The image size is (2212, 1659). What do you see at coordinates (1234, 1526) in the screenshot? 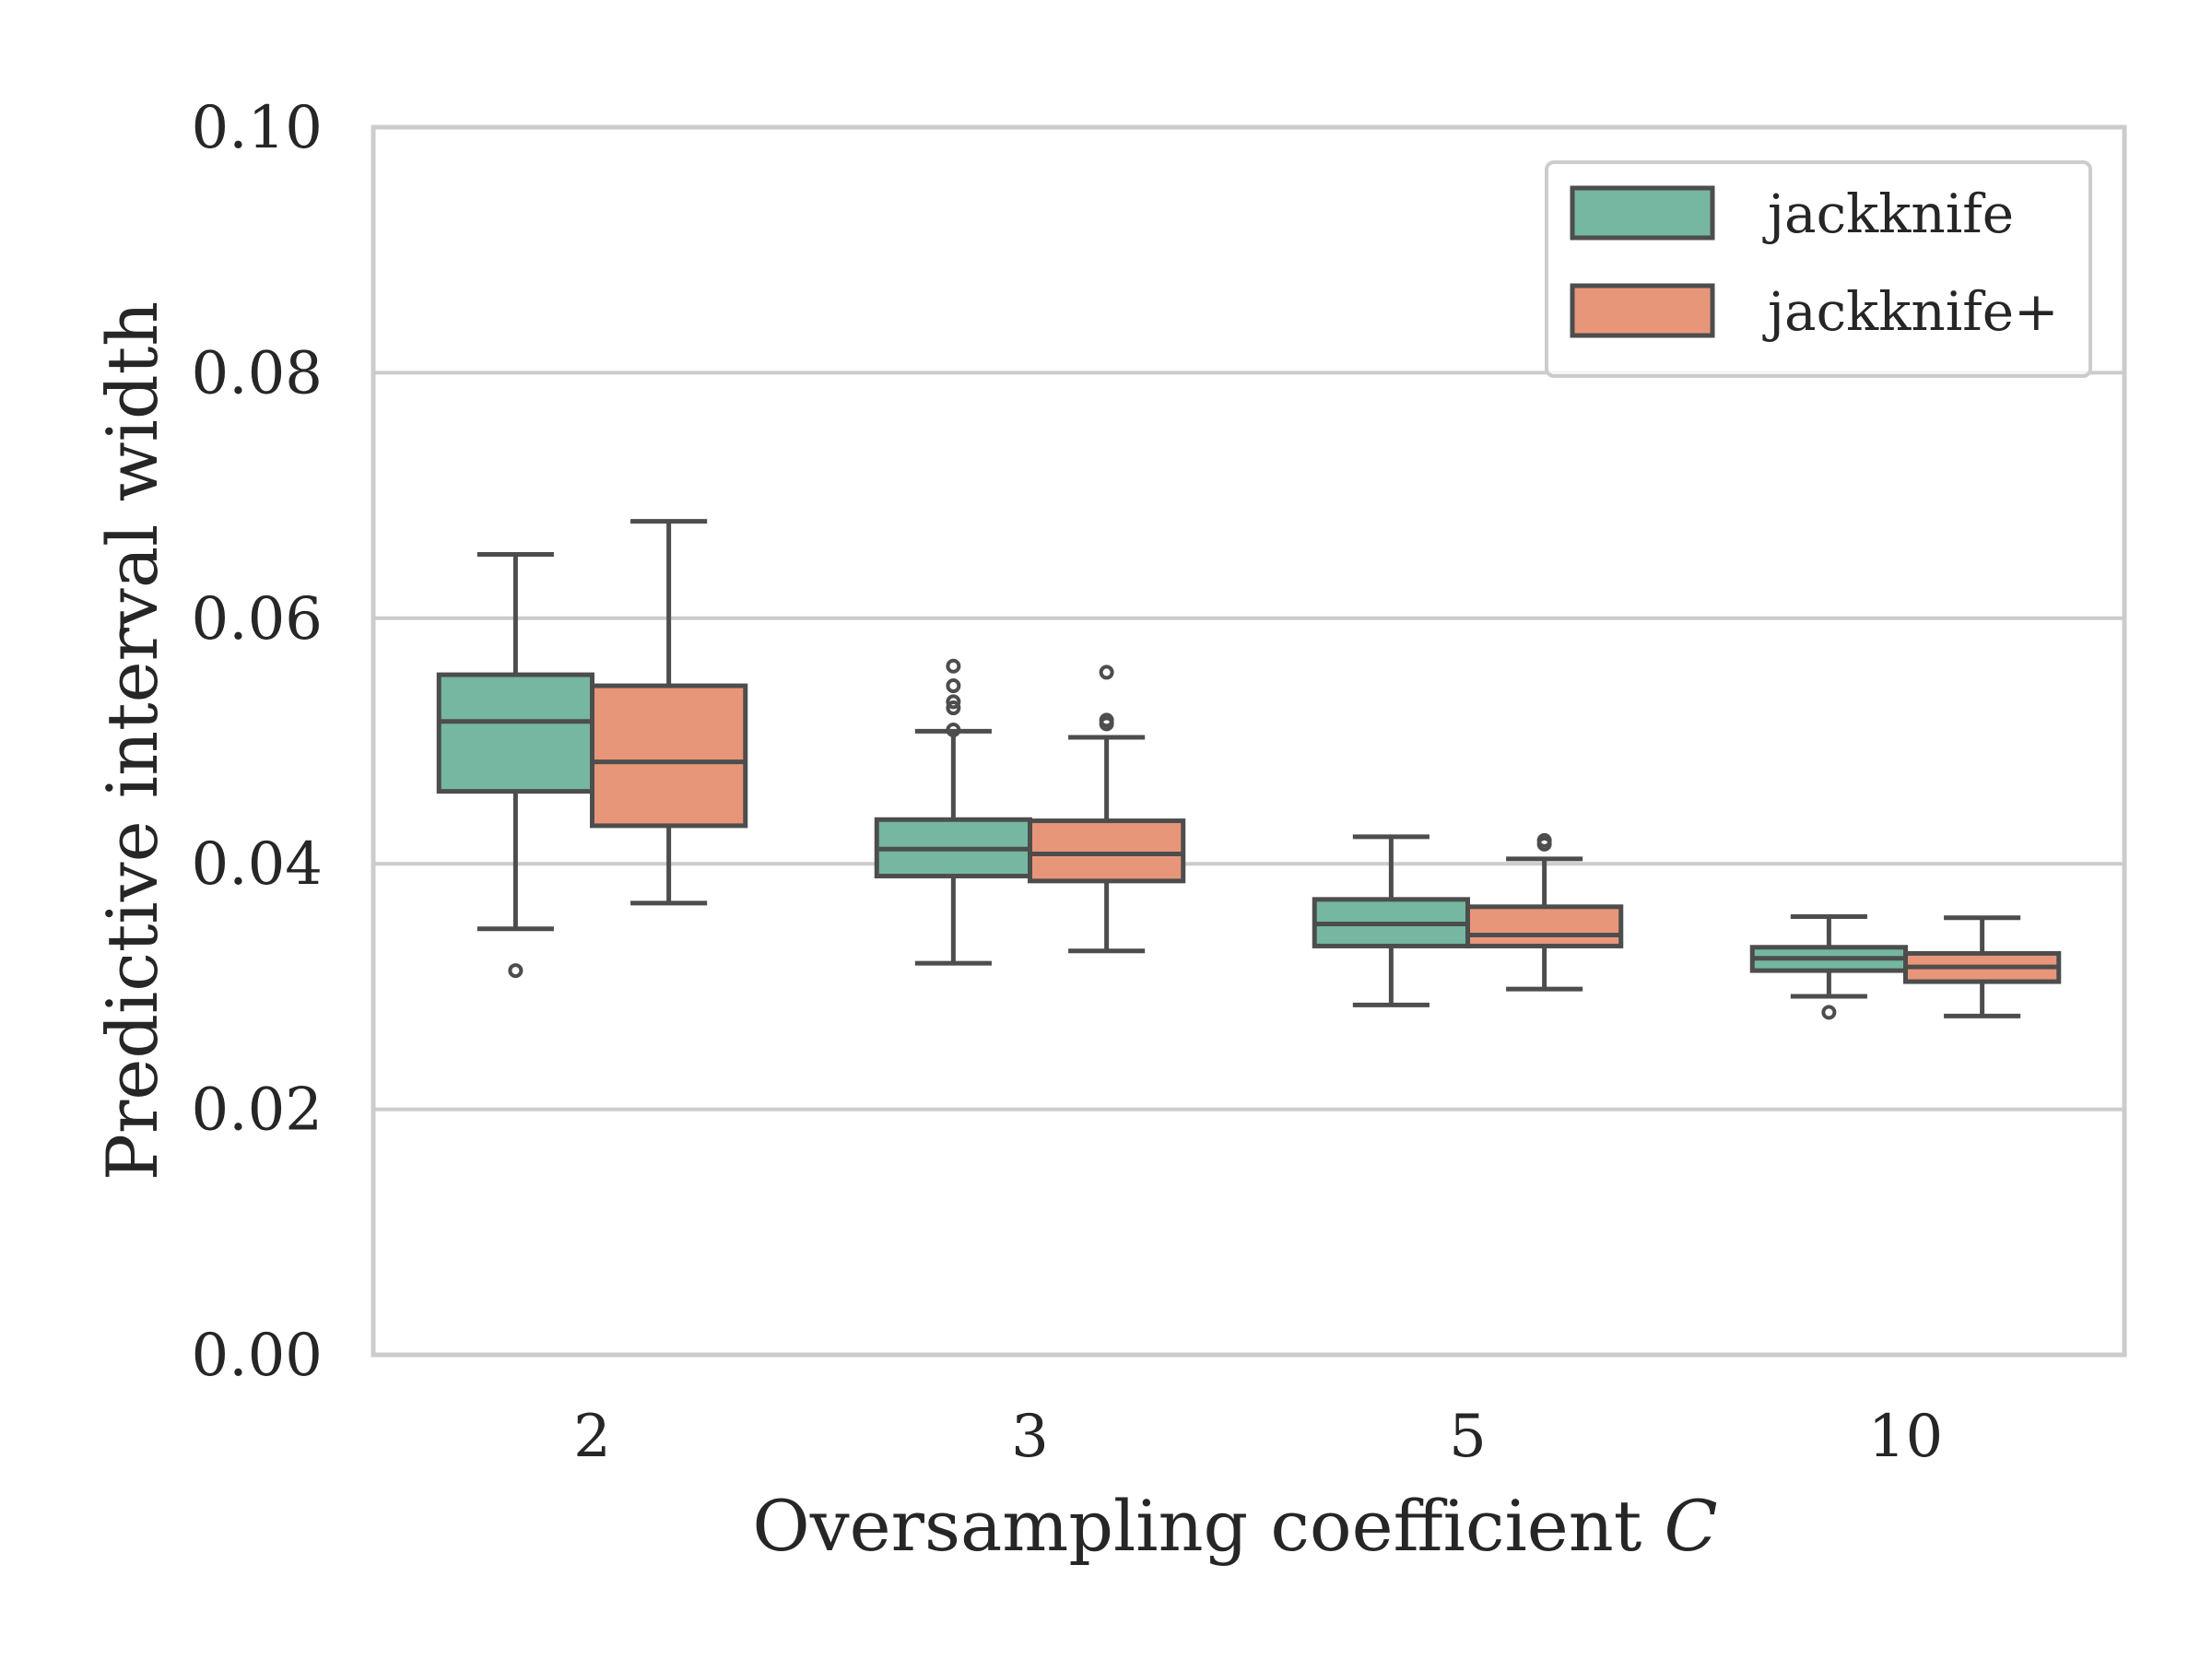
I see `x-axis-label: Oversampling coefficient C` at bounding box center [1234, 1526].